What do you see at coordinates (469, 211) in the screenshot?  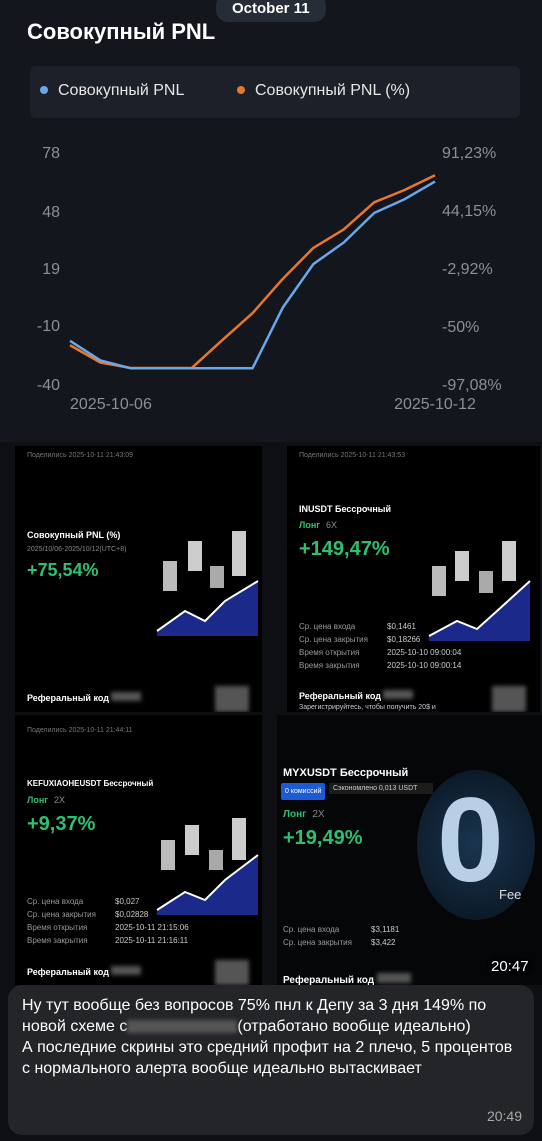 I see `y2-tick-label: 44,15%` at bounding box center [469, 211].